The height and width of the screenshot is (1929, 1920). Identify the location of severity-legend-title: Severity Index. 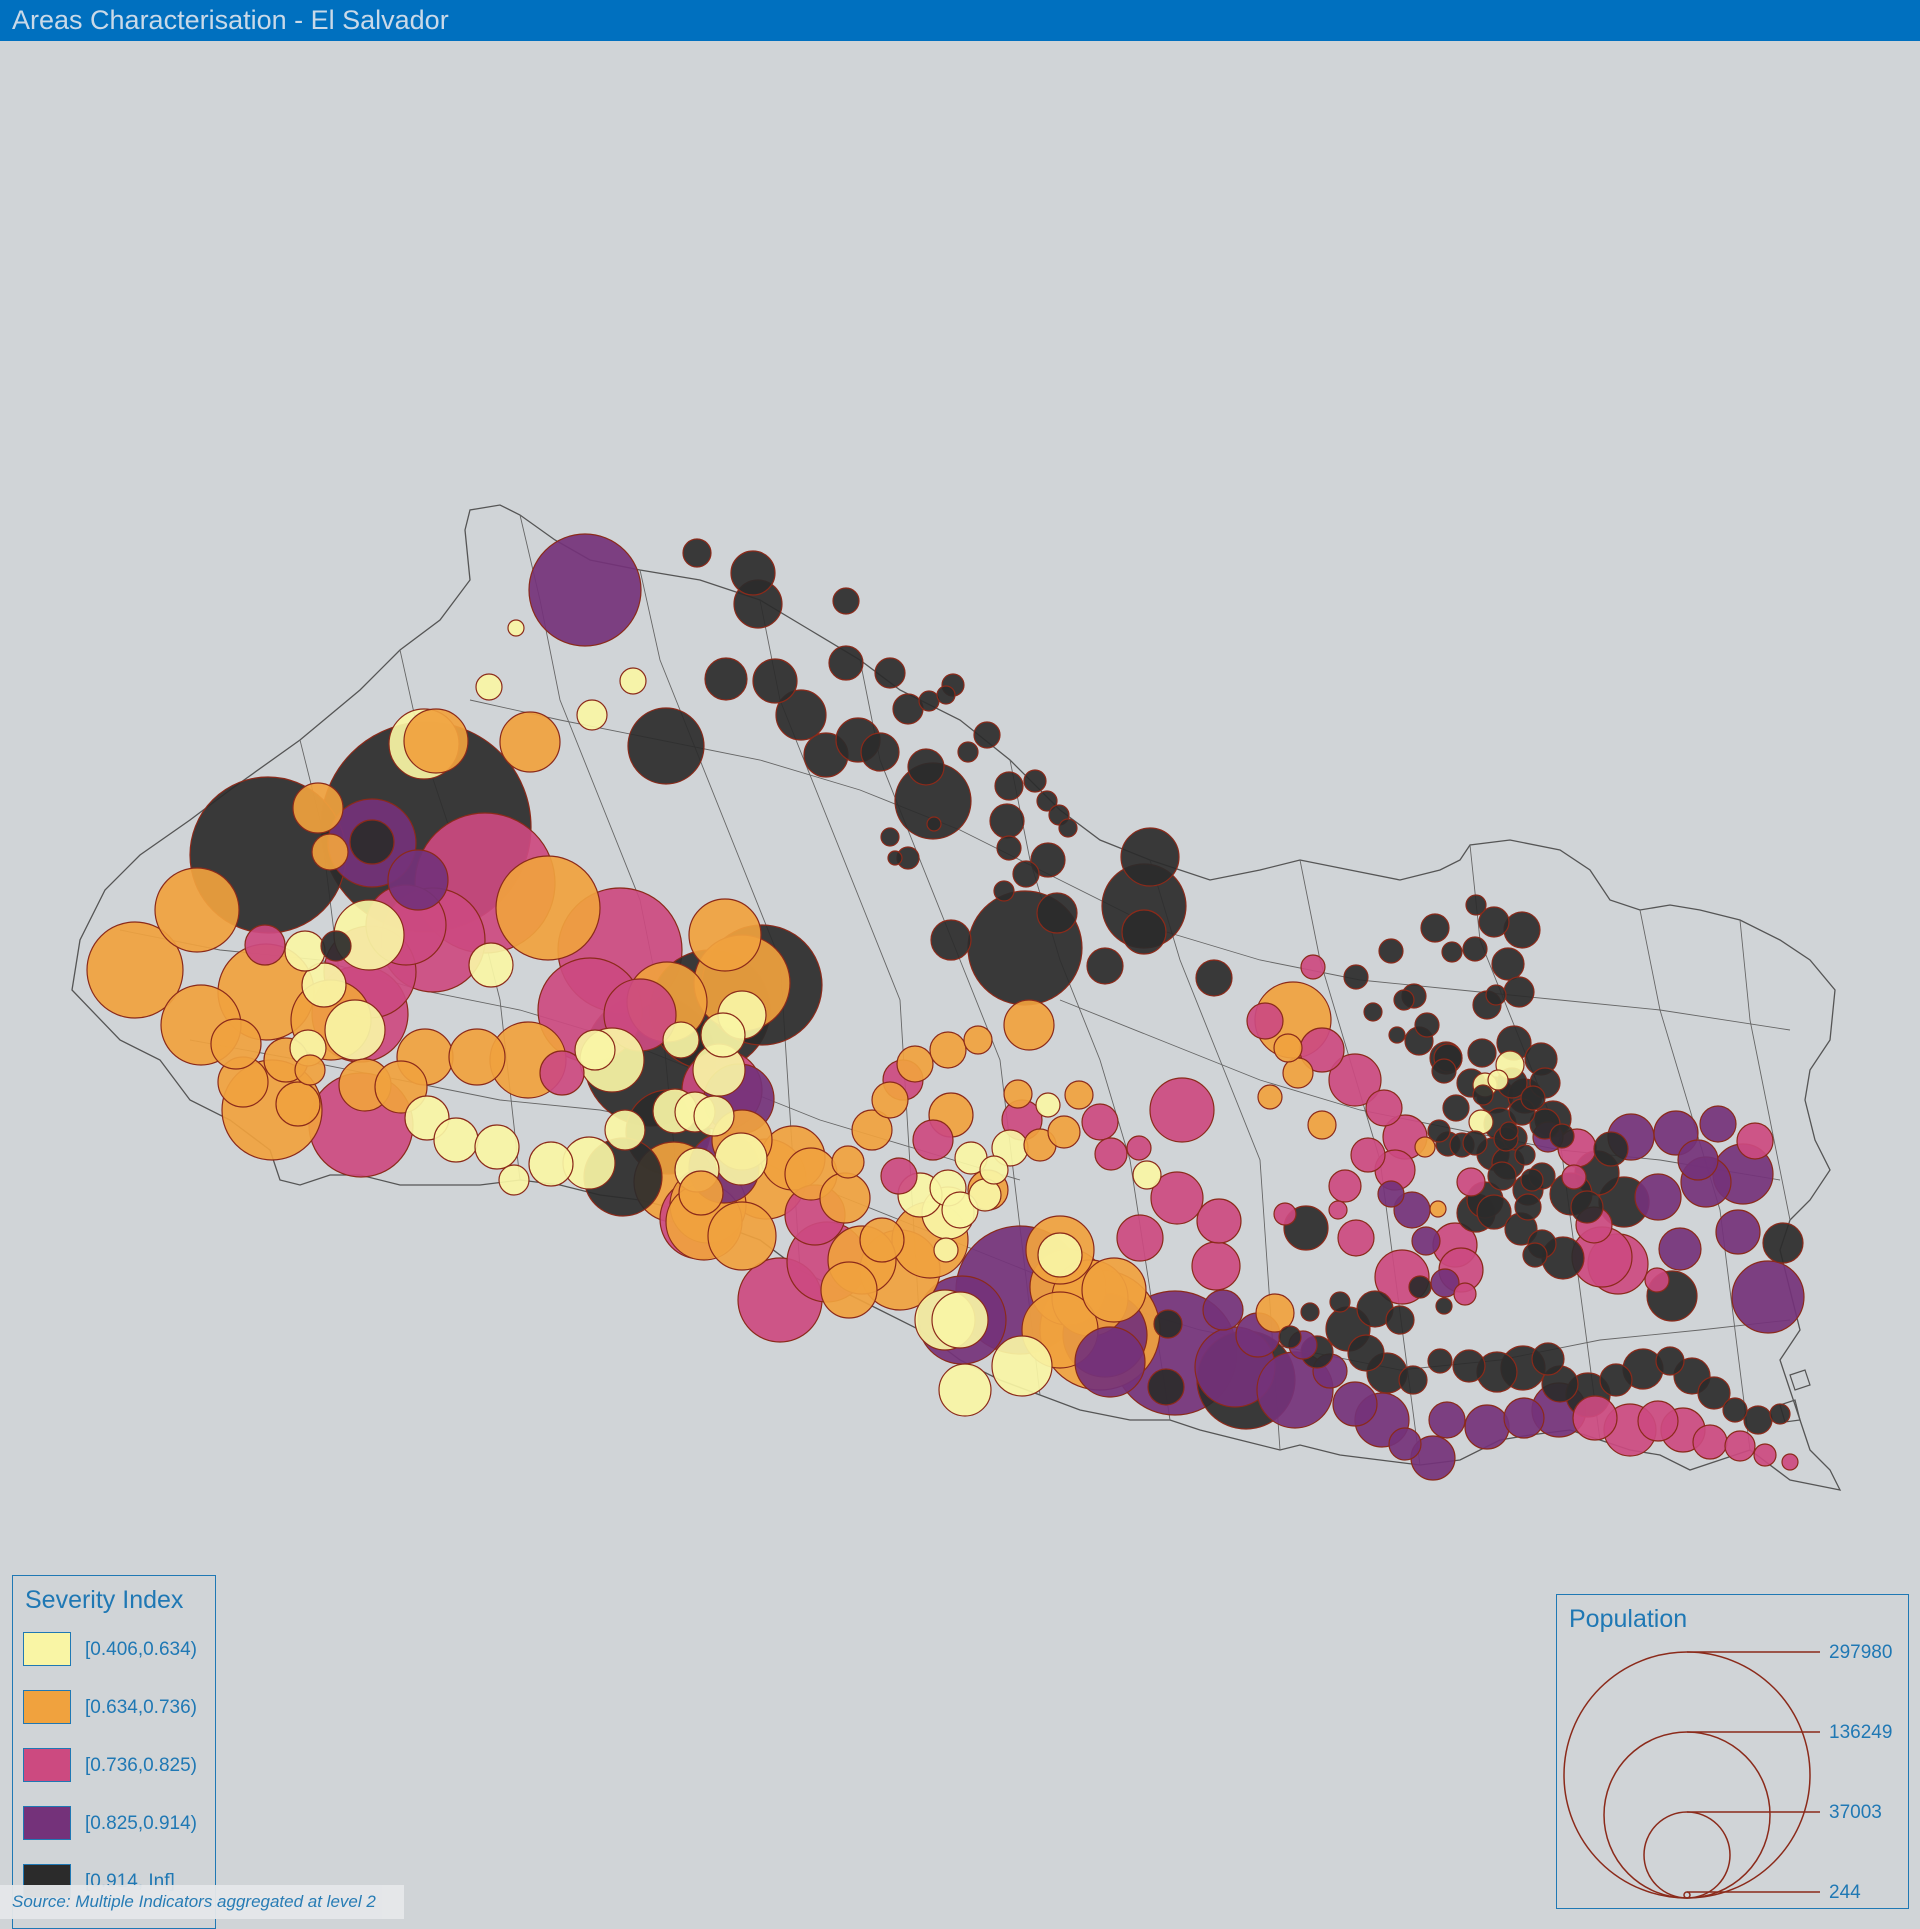
(104, 1600).